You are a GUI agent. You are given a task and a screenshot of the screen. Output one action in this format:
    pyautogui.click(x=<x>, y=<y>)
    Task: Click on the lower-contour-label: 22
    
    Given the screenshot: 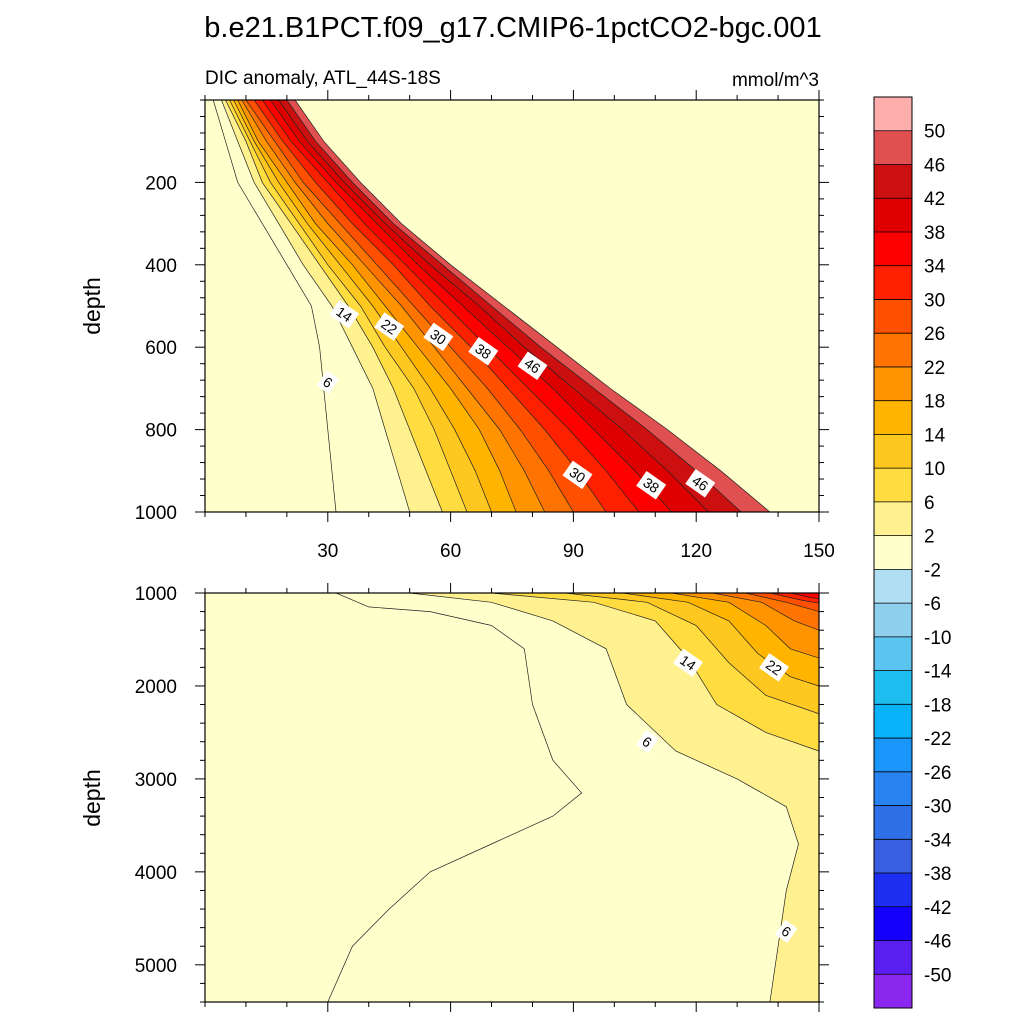 What is the action you would take?
    pyautogui.click(x=774, y=667)
    